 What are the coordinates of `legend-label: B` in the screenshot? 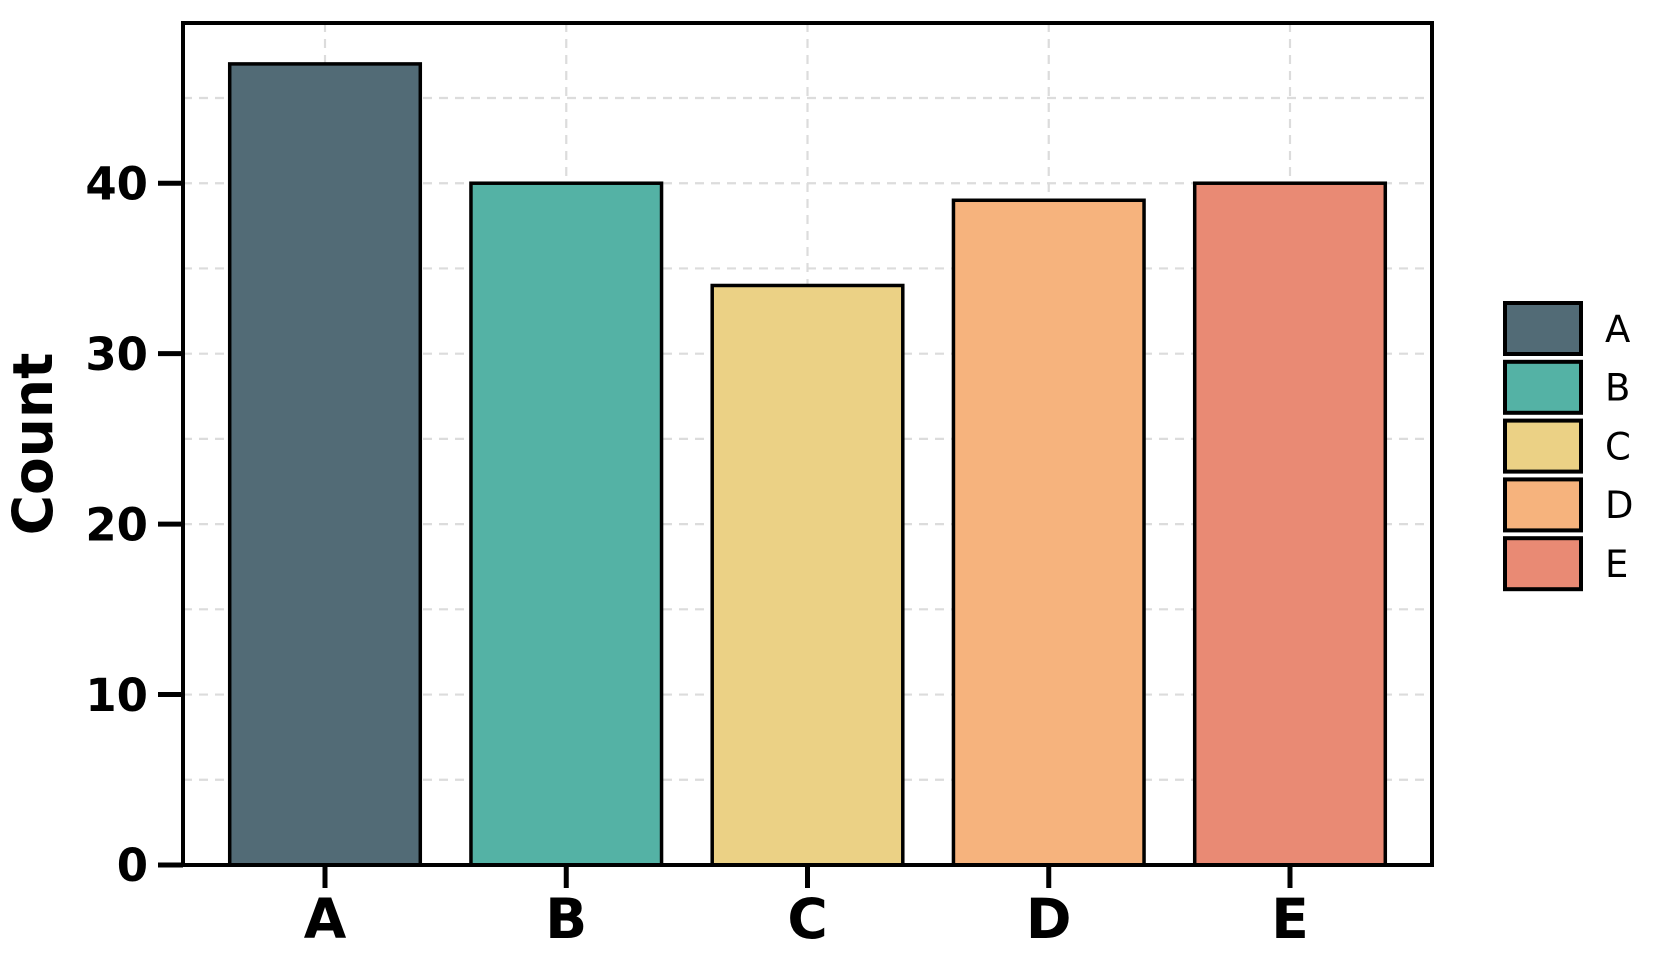 It's located at (1617, 388).